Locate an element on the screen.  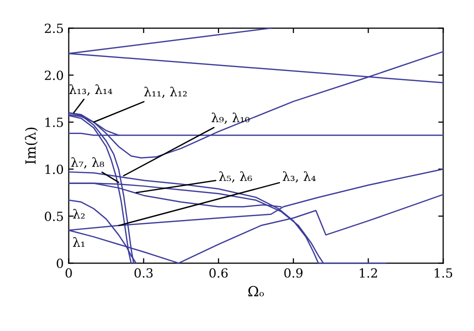
y-tick-label: 2.0 is located at coordinates (54, 75).